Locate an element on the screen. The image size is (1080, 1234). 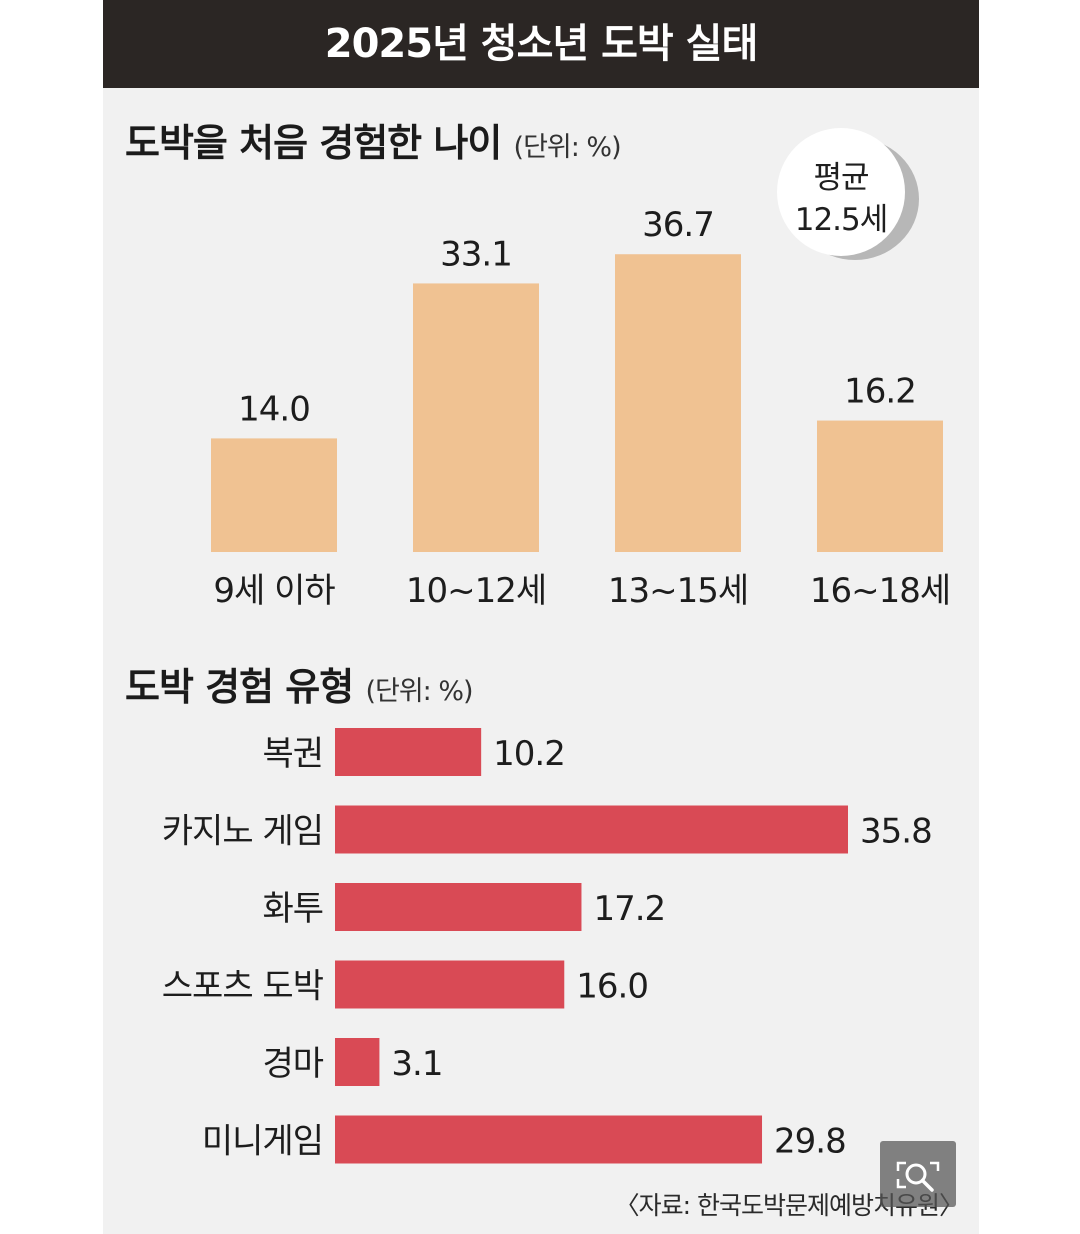
type-chart-title: 도박 경험 유형 is located at coordinates (239, 687).